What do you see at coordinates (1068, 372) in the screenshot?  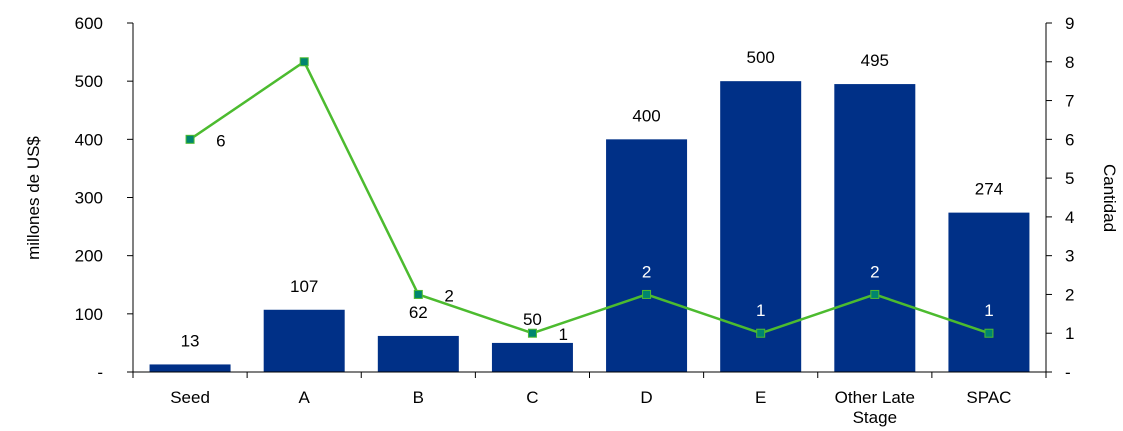 I see `y2-tick-label: -` at bounding box center [1068, 372].